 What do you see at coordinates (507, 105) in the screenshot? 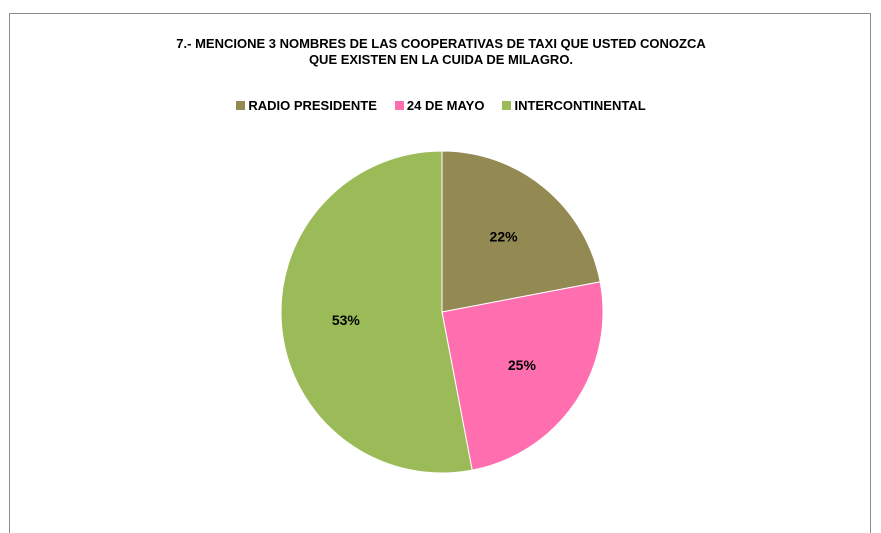
I see `legend-swatch-intercontinental` at bounding box center [507, 105].